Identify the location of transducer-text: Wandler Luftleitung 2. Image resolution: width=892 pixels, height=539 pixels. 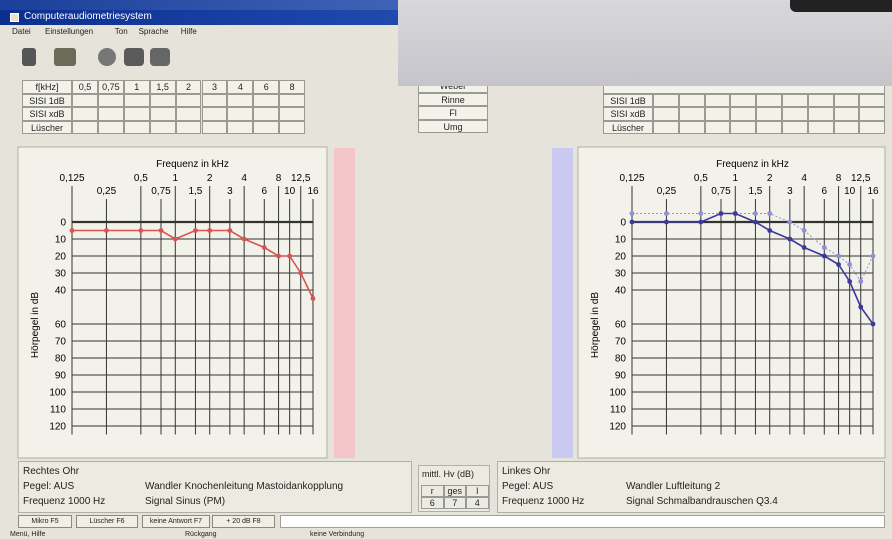
(673, 486).